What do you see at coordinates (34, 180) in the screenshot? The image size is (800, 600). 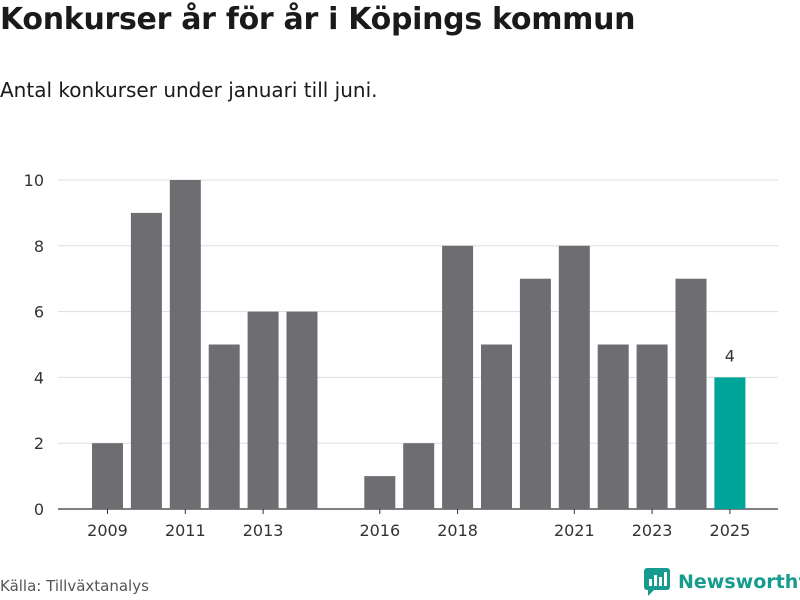 I see `y-tick-10: 10` at bounding box center [34, 180].